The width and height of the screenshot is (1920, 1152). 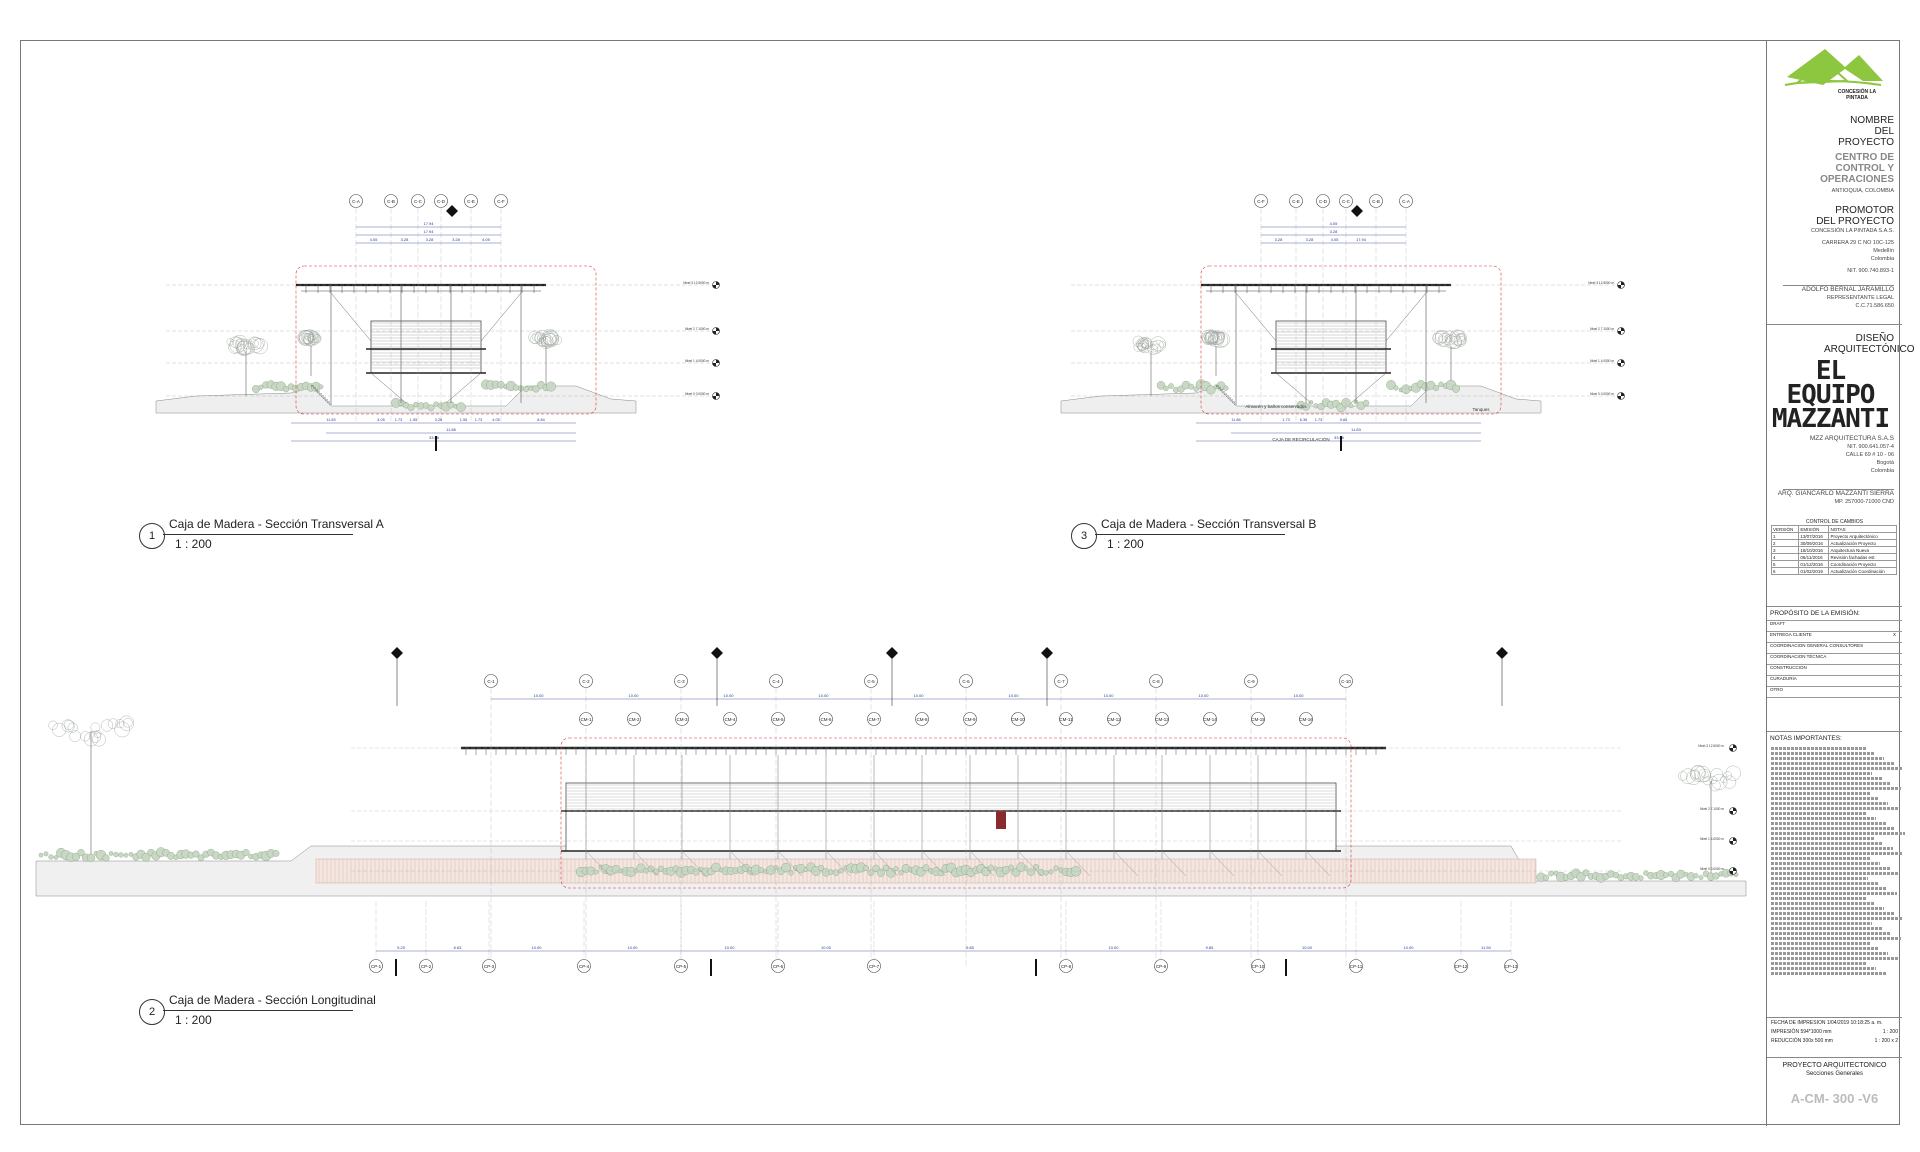 I want to click on grid-label: CM-8, so click(x=922, y=719).